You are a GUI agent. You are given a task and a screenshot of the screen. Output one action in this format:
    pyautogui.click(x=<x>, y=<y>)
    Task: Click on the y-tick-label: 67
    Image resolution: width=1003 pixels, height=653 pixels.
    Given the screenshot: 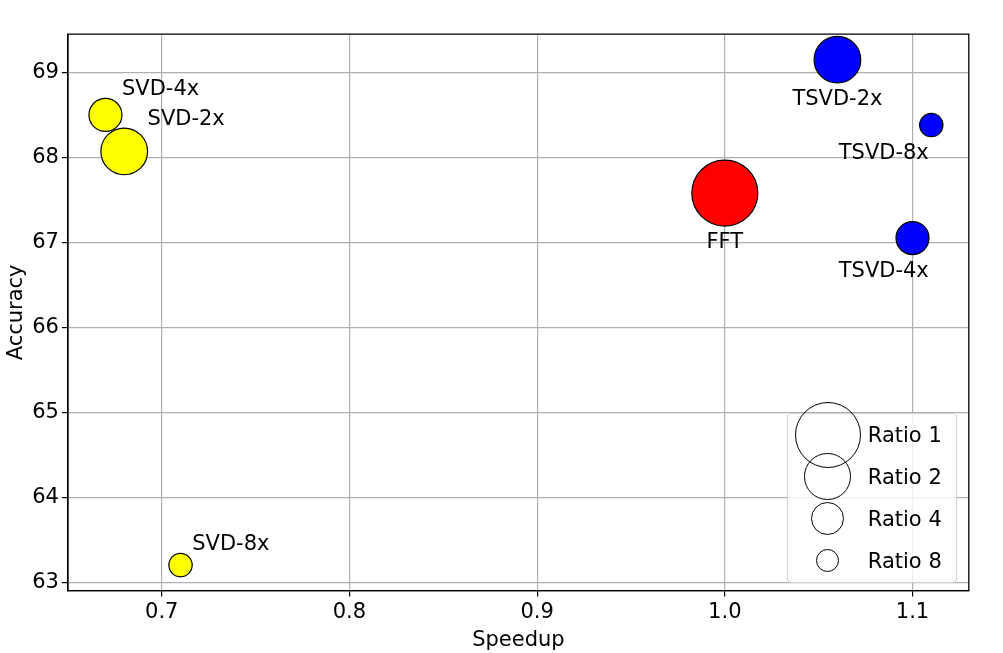 What is the action you would take?
    pyautogui.click(x=45, y=240)
    